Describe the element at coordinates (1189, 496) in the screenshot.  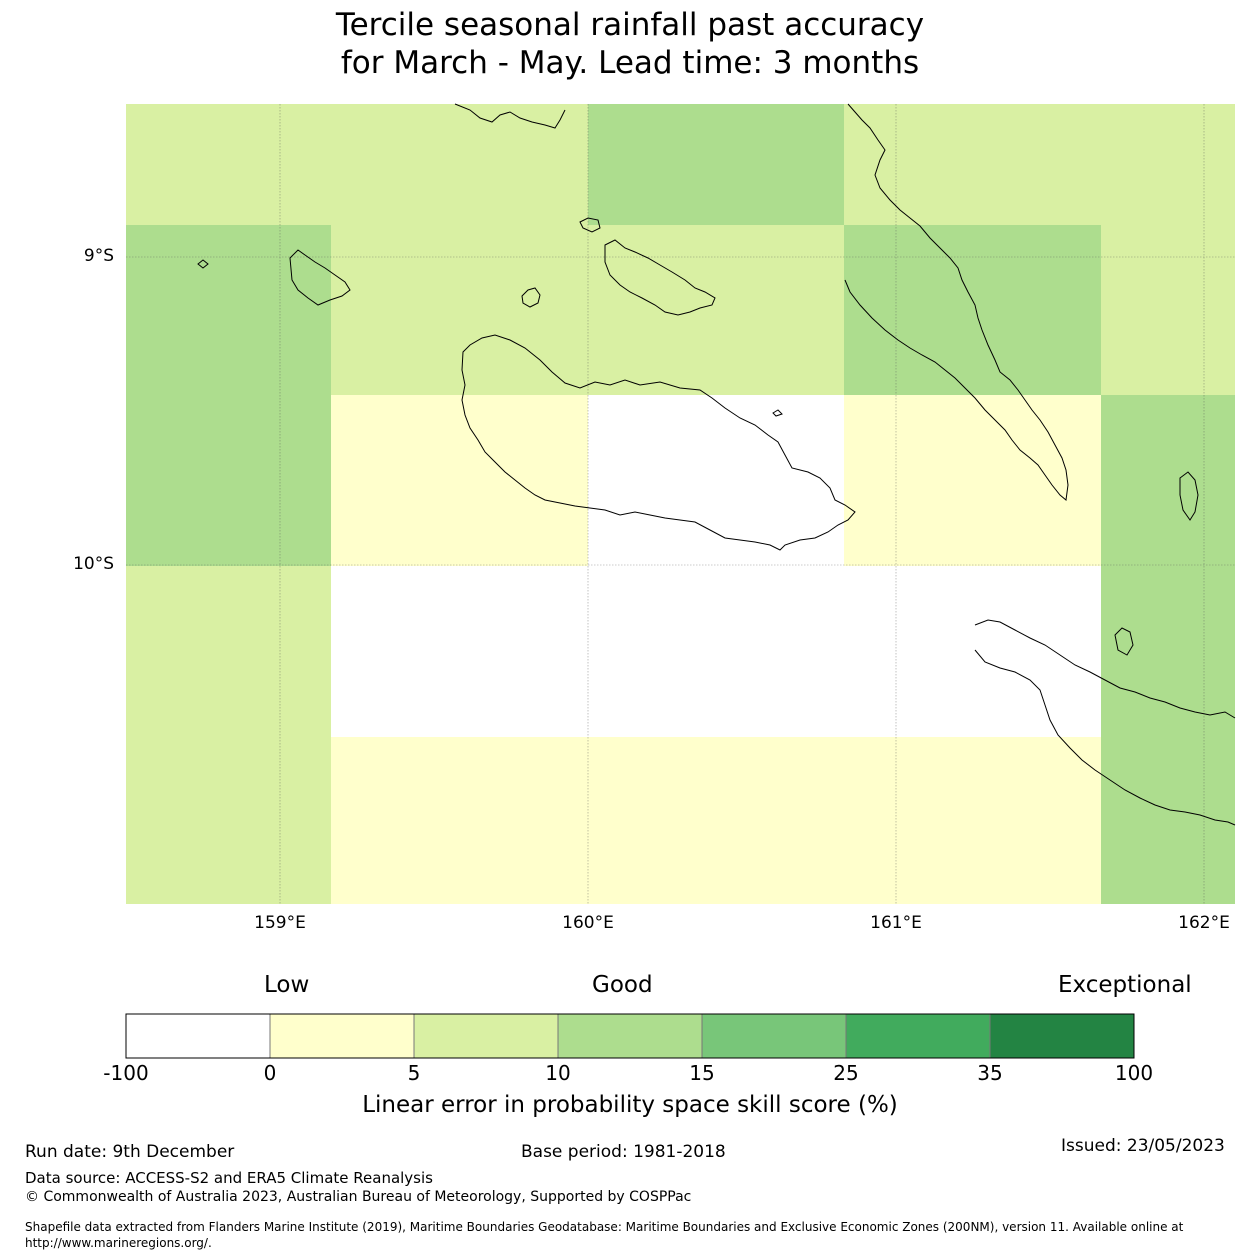
I see `ulawa-coast` at that location.